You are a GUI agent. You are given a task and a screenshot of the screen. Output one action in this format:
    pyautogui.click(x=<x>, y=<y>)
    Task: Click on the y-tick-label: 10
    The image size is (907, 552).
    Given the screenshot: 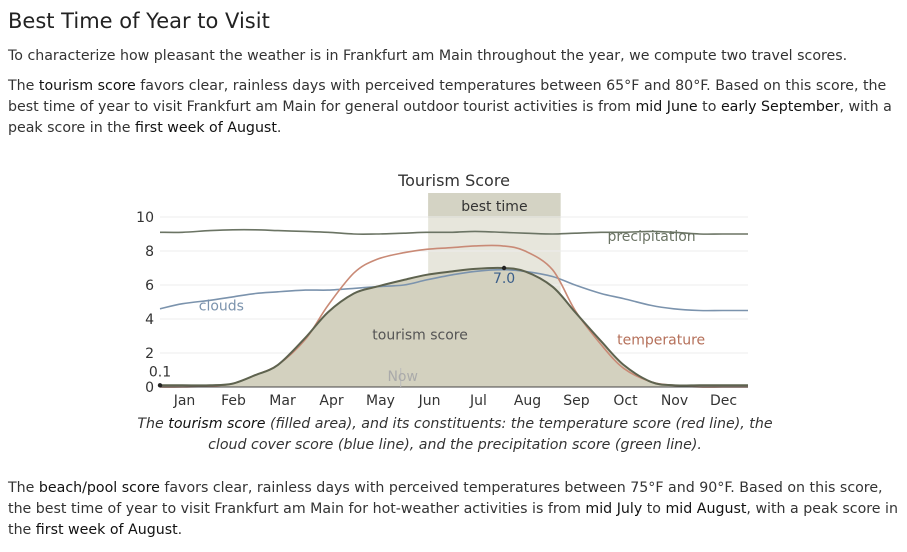 What is the action you would take?
    pyautogui.click(x=145, y=218)
    